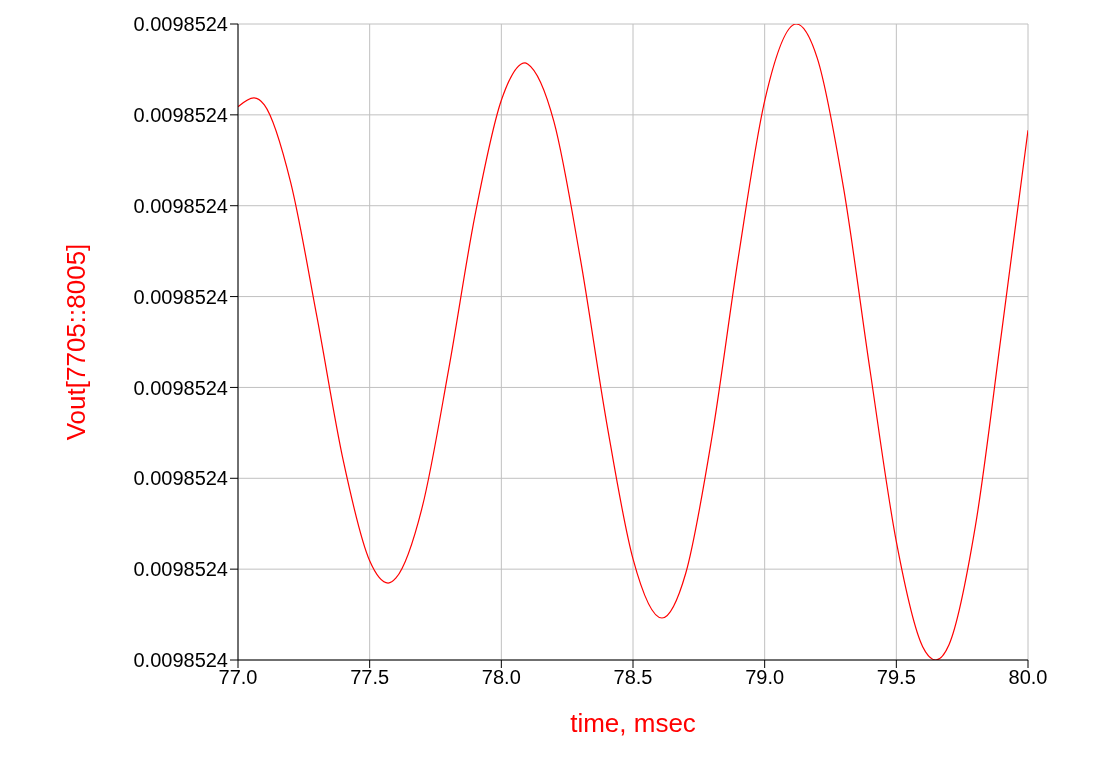  I want to click on x-tick-label: 78.0, so click(501, 677).